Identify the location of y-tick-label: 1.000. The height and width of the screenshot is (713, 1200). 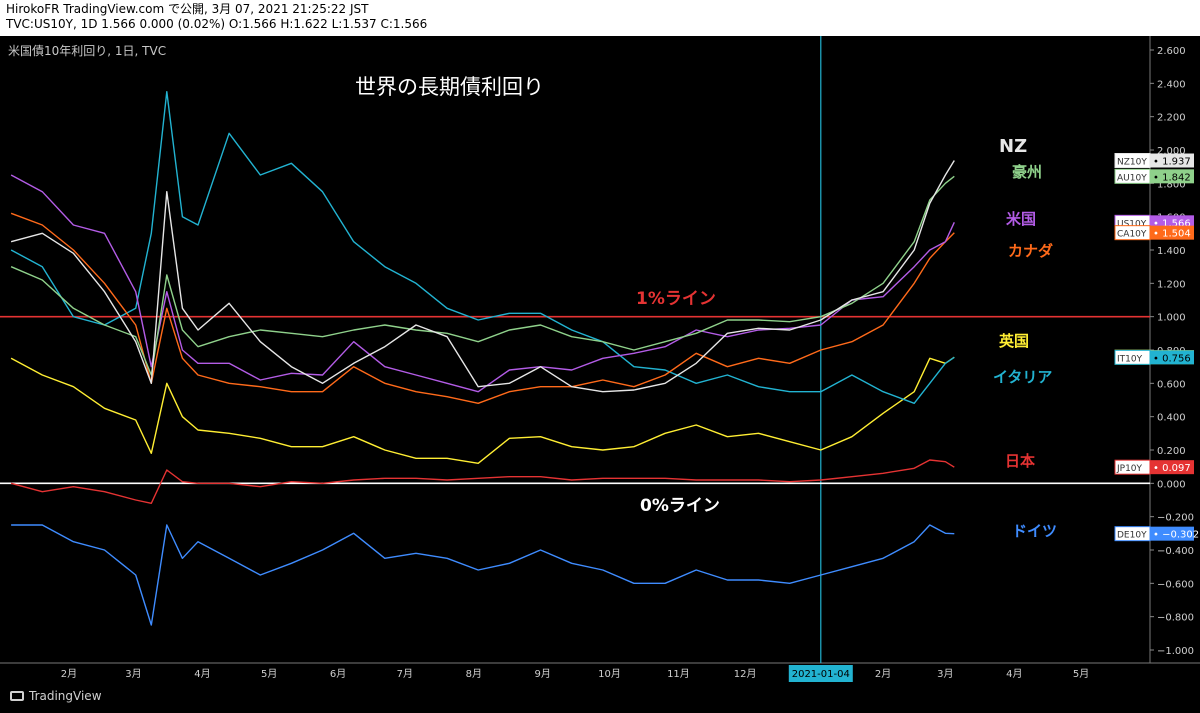
(1171, 318).